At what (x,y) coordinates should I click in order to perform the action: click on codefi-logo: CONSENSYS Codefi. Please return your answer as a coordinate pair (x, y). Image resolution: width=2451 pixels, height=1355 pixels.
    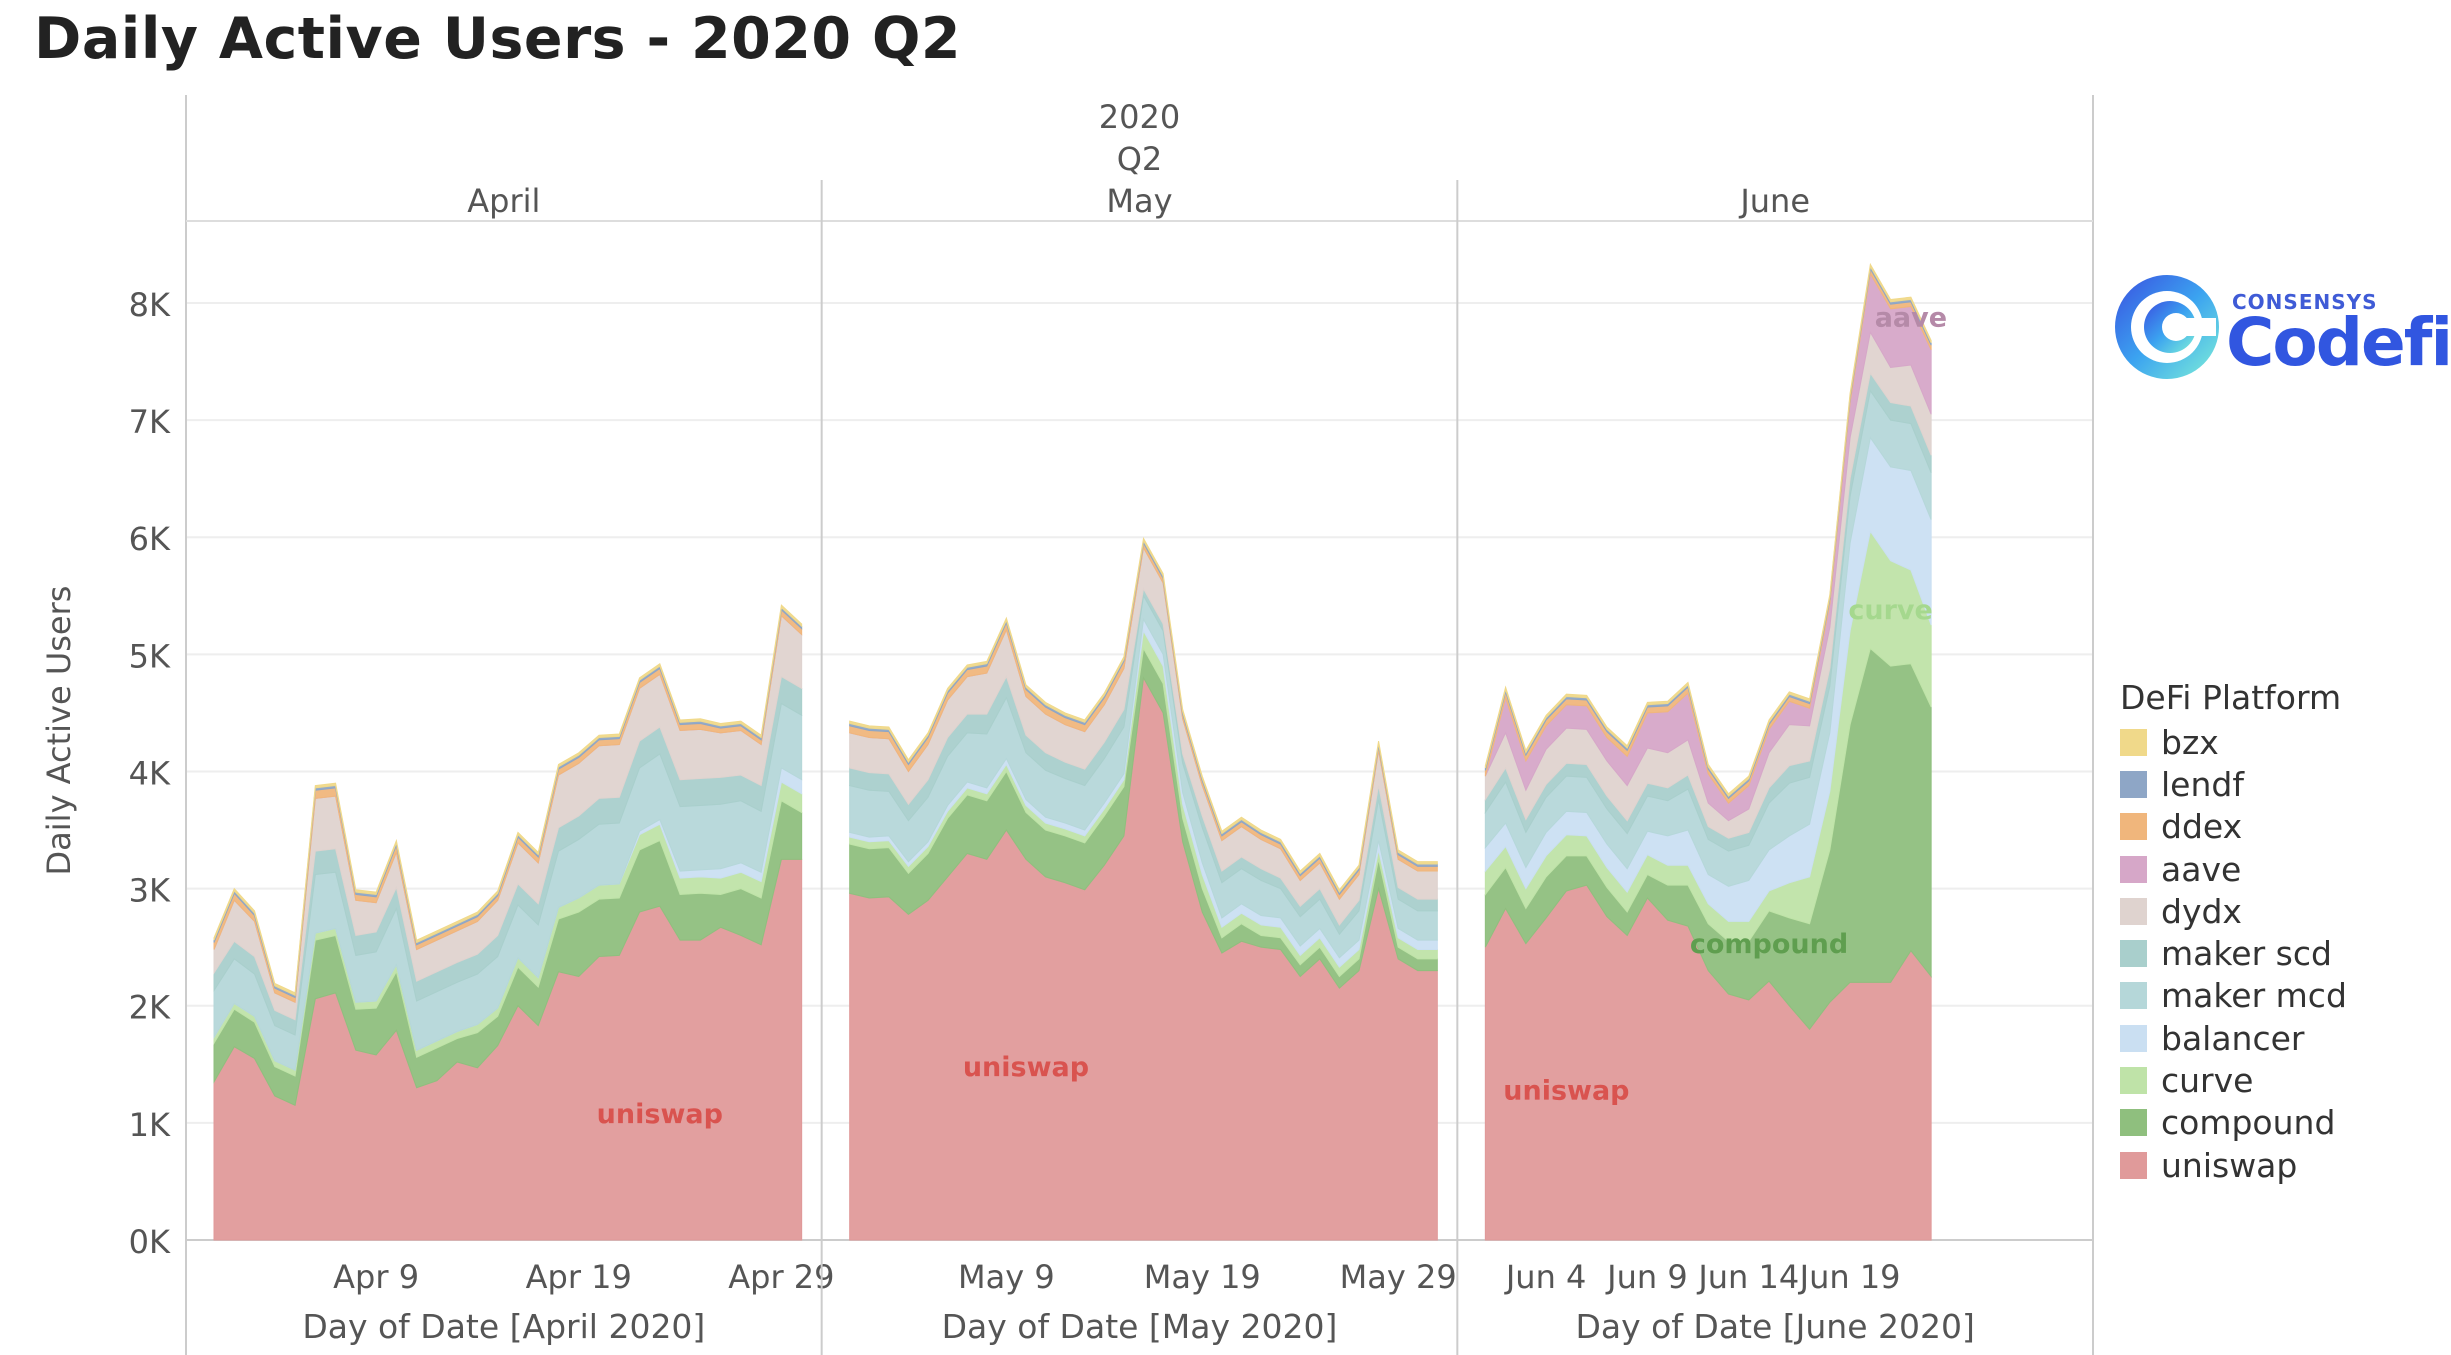
    Looking at the image, I should click on (2280, 330).